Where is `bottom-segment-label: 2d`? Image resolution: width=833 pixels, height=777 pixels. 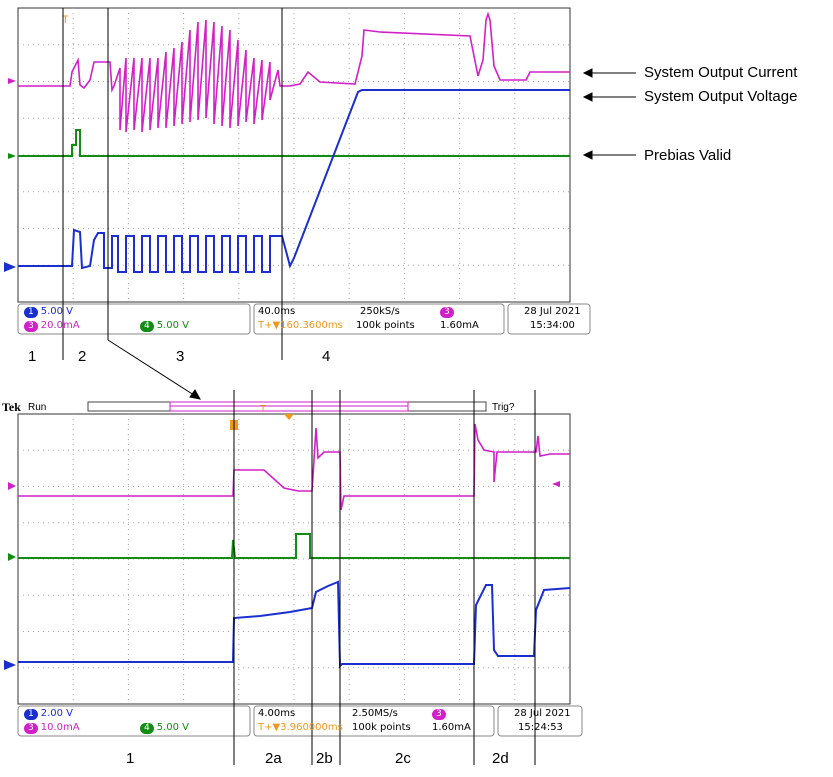
bottom-segment-label: 2d is located at coordinates (500, 758).